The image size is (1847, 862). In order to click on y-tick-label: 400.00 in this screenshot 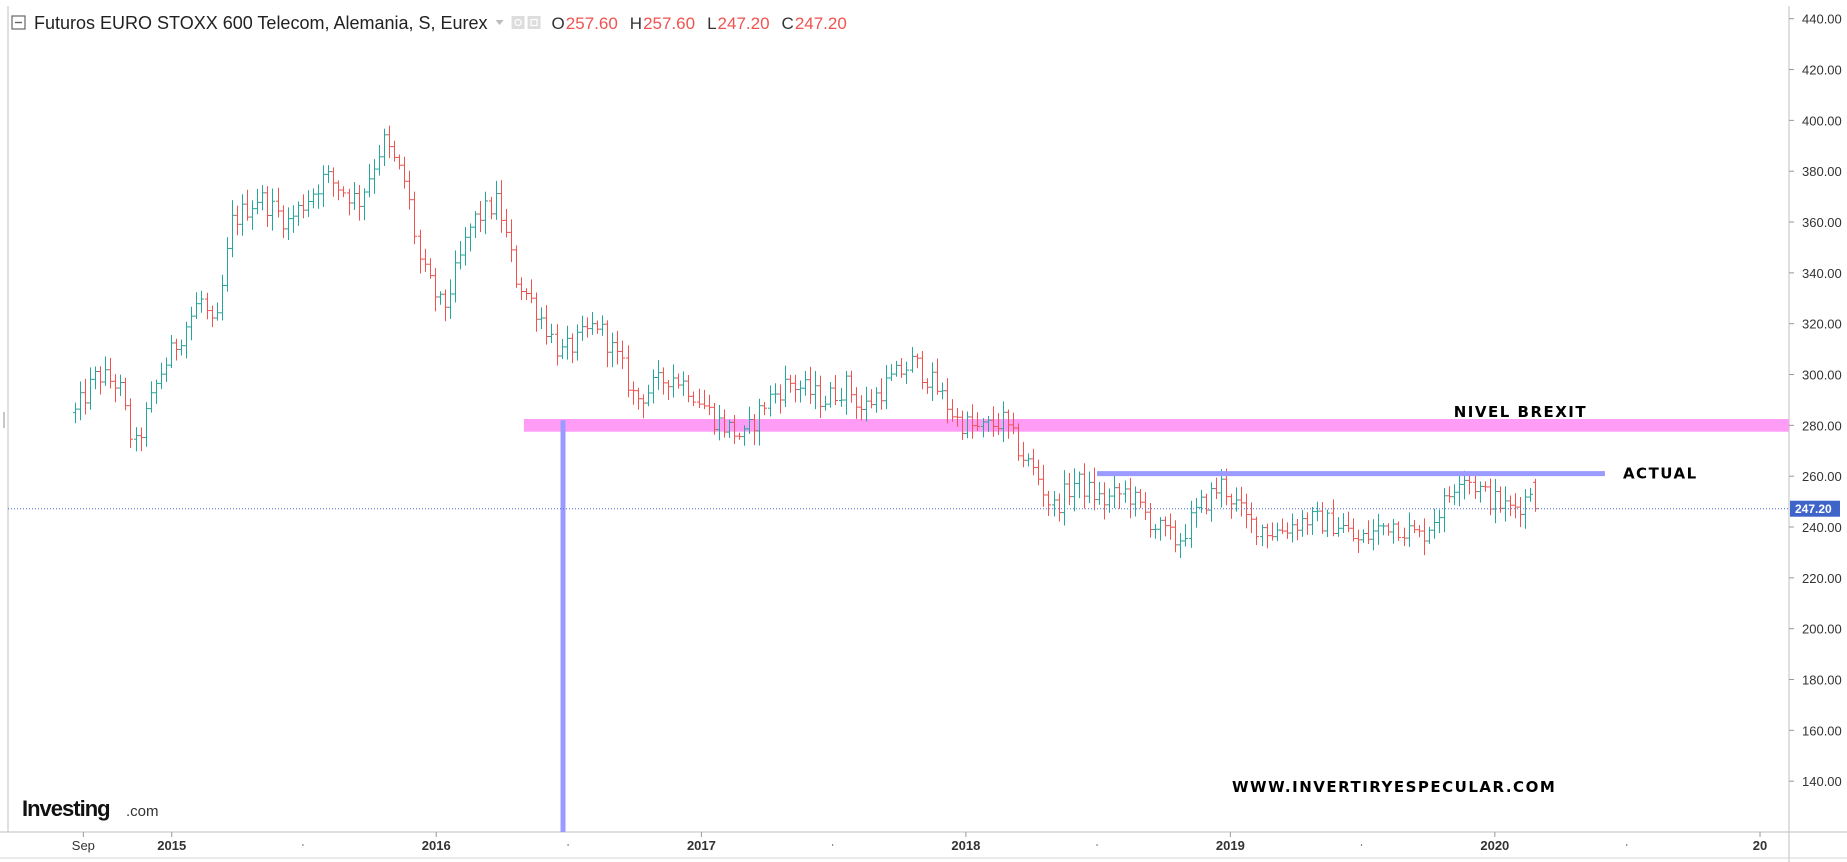, I will do `click(1822, 120)`.